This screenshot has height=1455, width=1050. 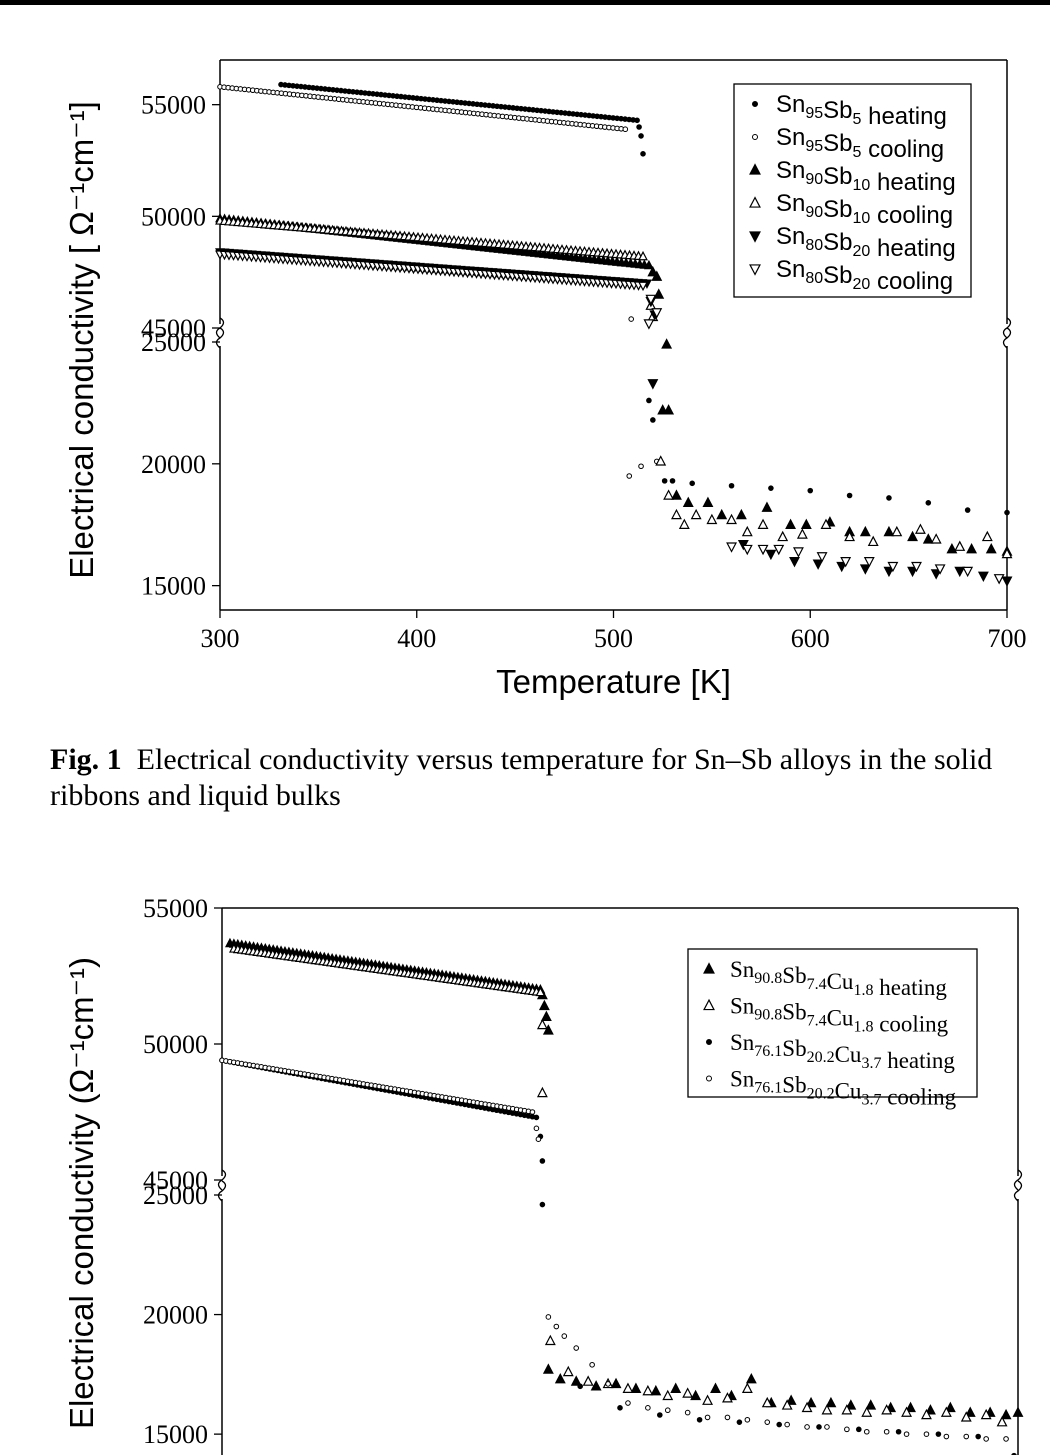 I want to click on y-axis-label: Electrical conductivity (Ω⁻¹cm⁻¹), so click(x=81, y=1193).